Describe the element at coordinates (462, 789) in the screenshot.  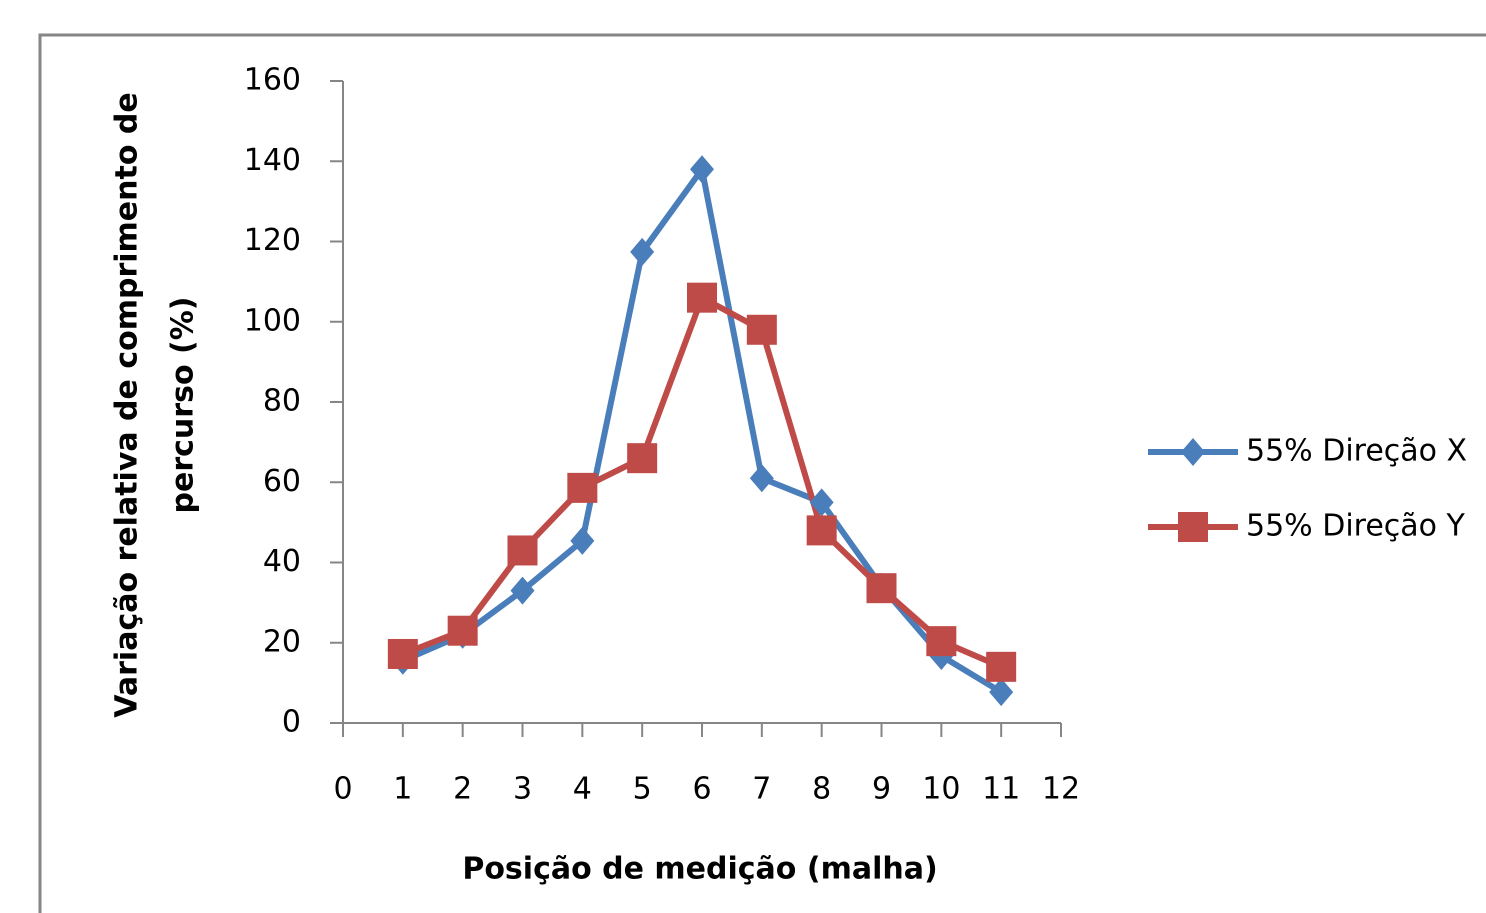
I see `x-tick-label: 2` at that location.